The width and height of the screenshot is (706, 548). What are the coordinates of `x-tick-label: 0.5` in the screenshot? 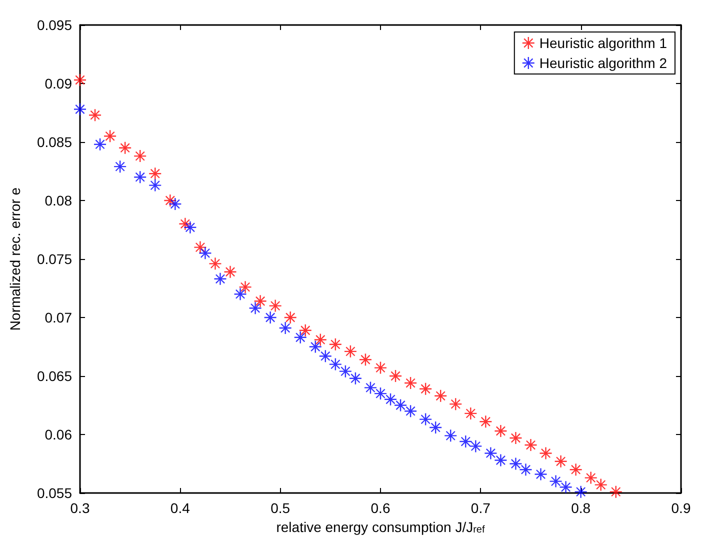 It's located at (280, 508).